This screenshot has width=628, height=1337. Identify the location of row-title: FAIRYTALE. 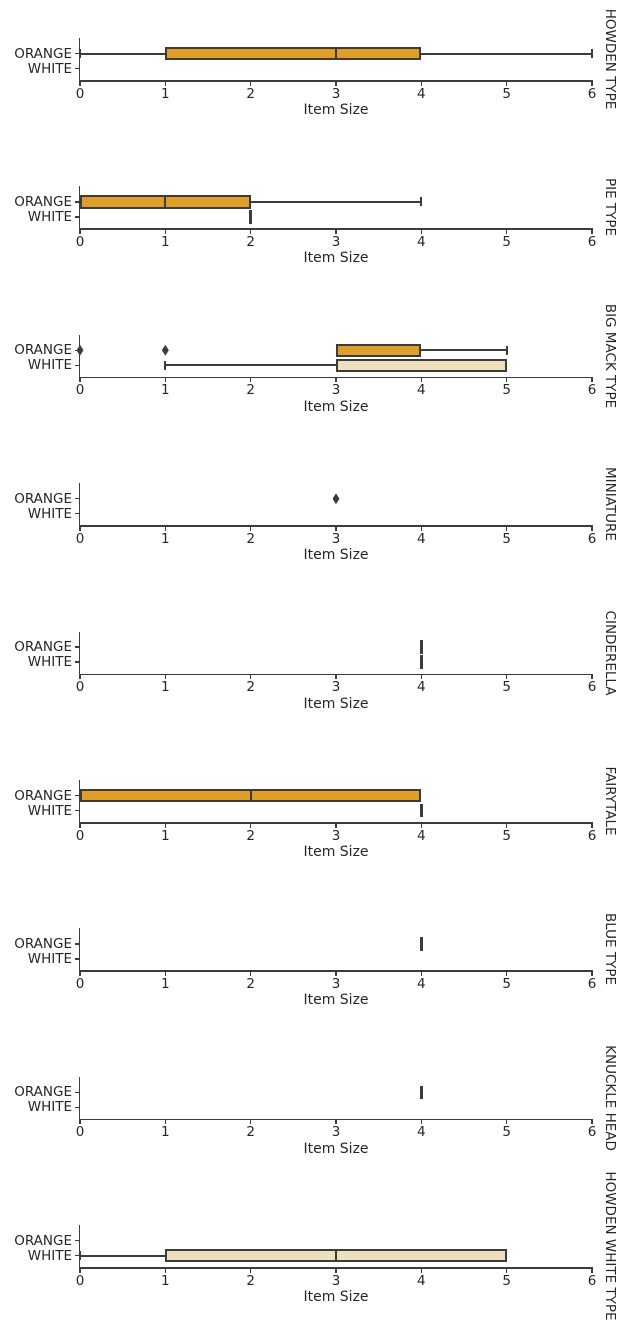
(610, 801).